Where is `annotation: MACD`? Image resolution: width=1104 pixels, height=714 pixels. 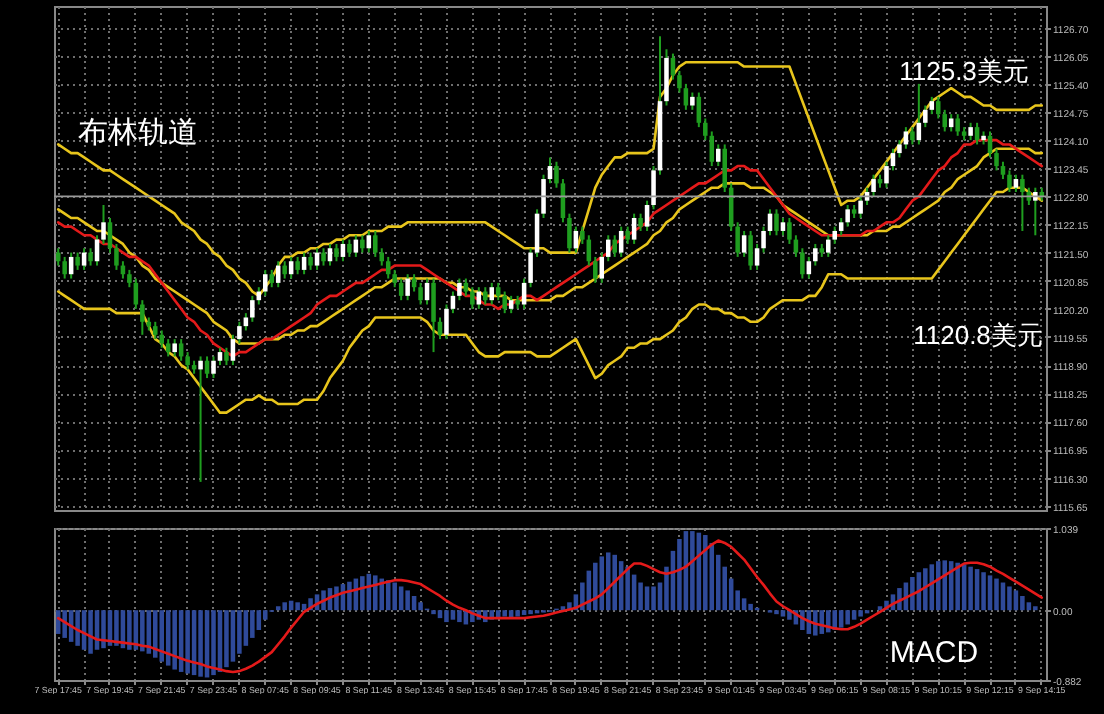
annotation: MACD is located at coordinates (934, 653).